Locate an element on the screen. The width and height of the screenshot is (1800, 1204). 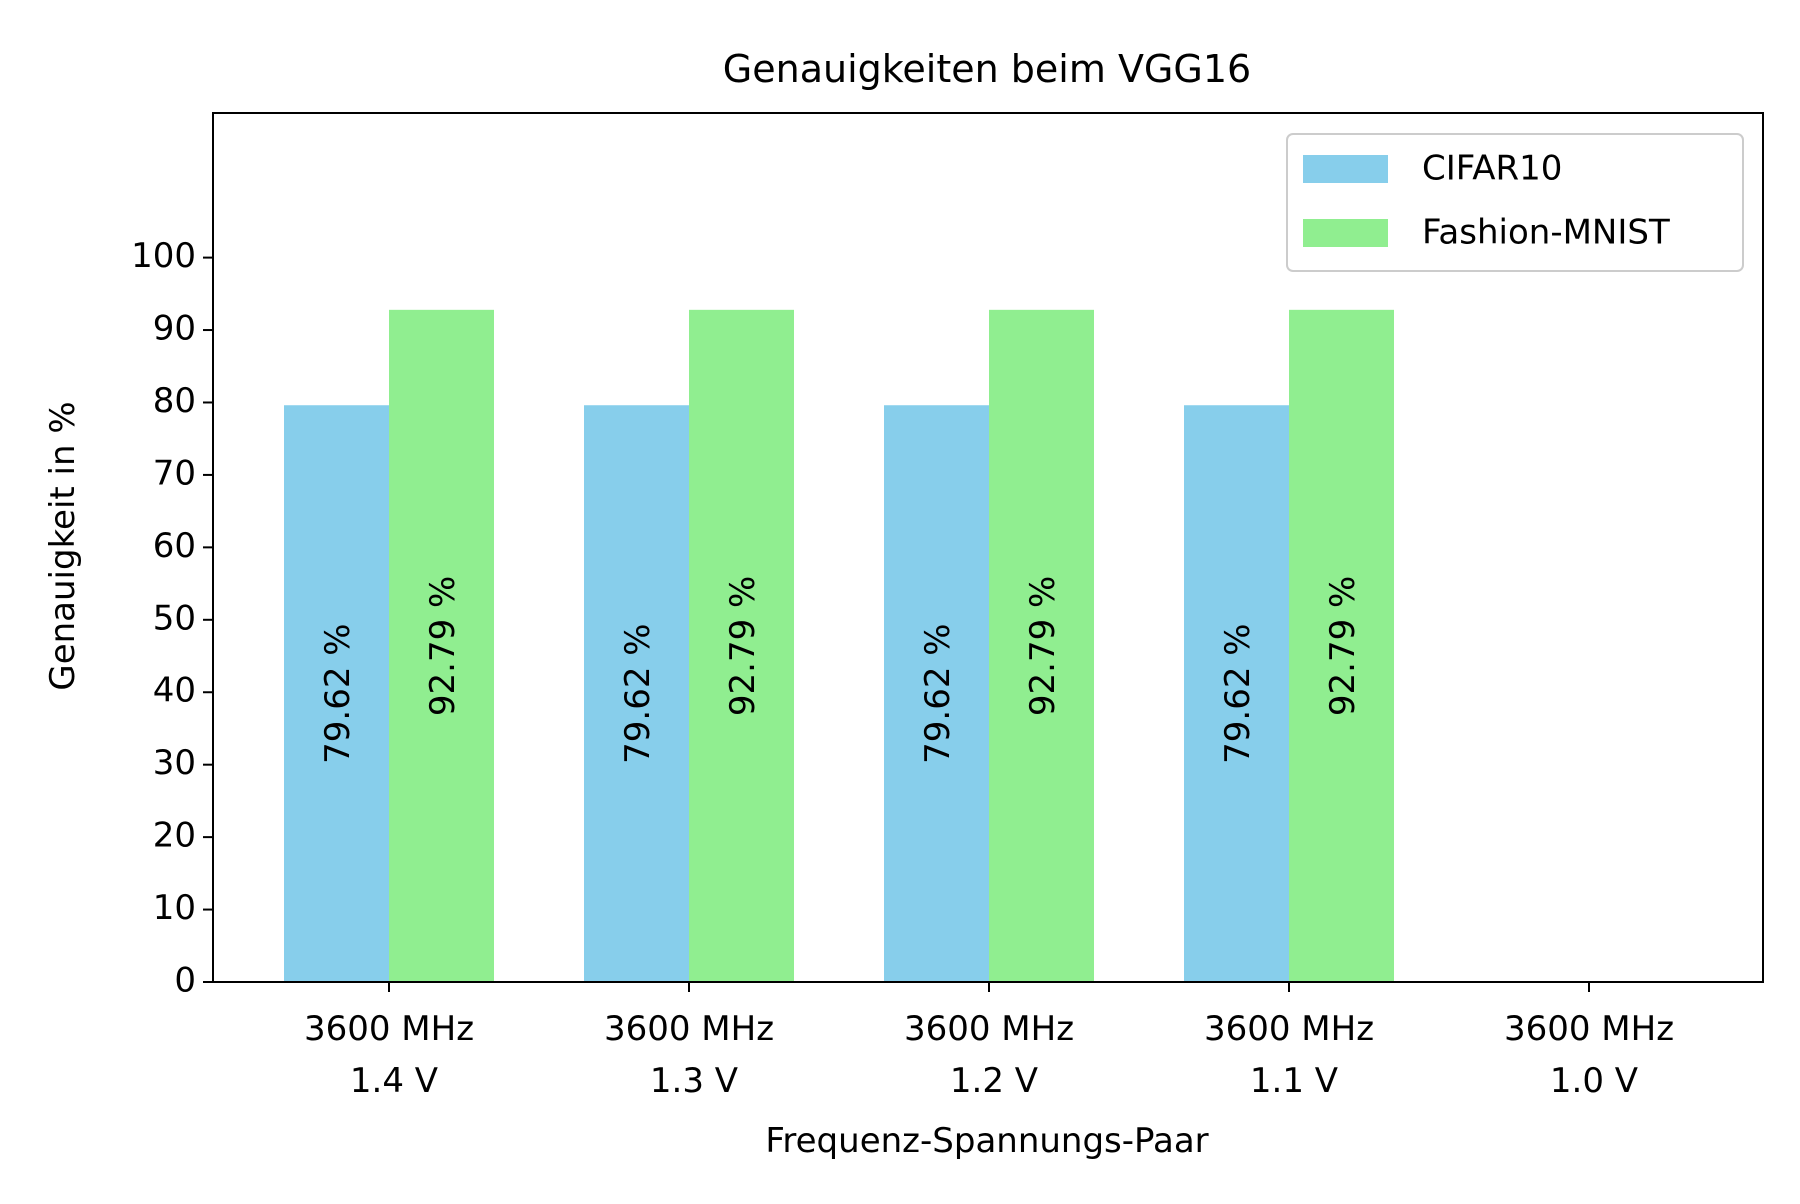
data-label-fashion-mnist-1: 92.79 % is located at coordinates (743, 646).